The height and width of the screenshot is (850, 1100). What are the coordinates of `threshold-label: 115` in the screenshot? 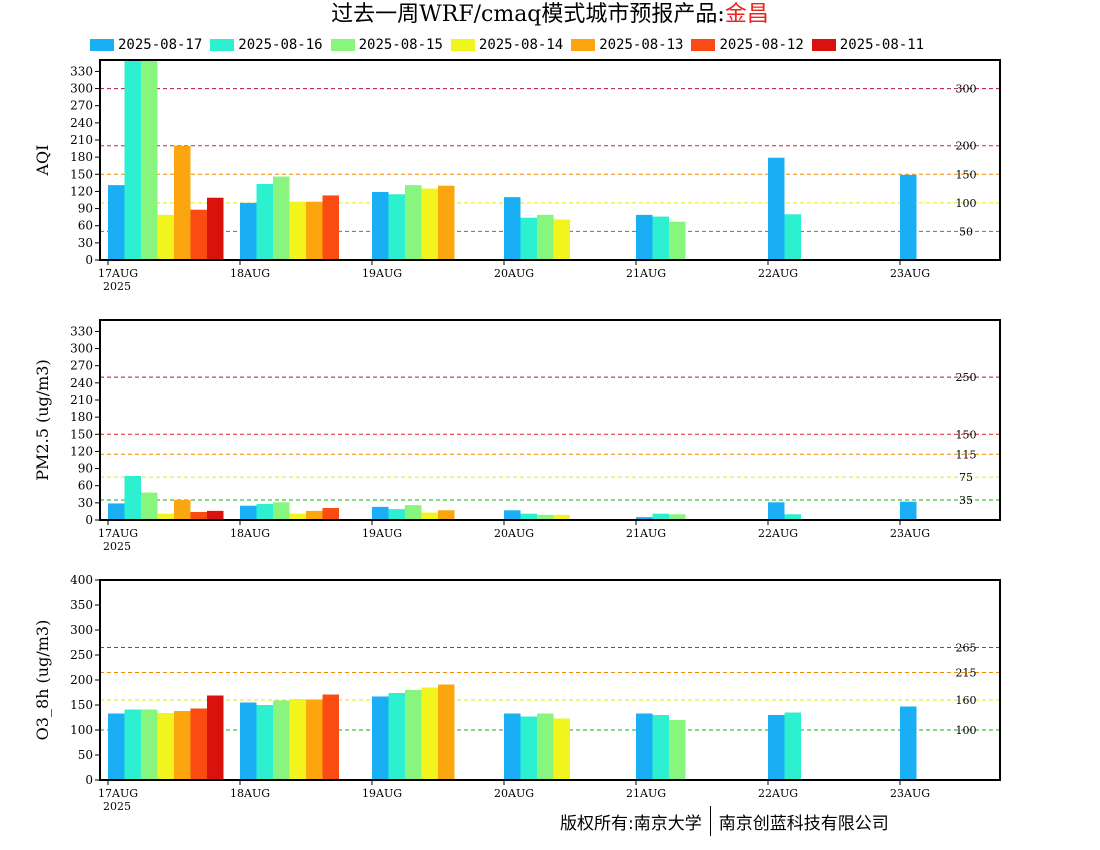 It's located at (966, 454).